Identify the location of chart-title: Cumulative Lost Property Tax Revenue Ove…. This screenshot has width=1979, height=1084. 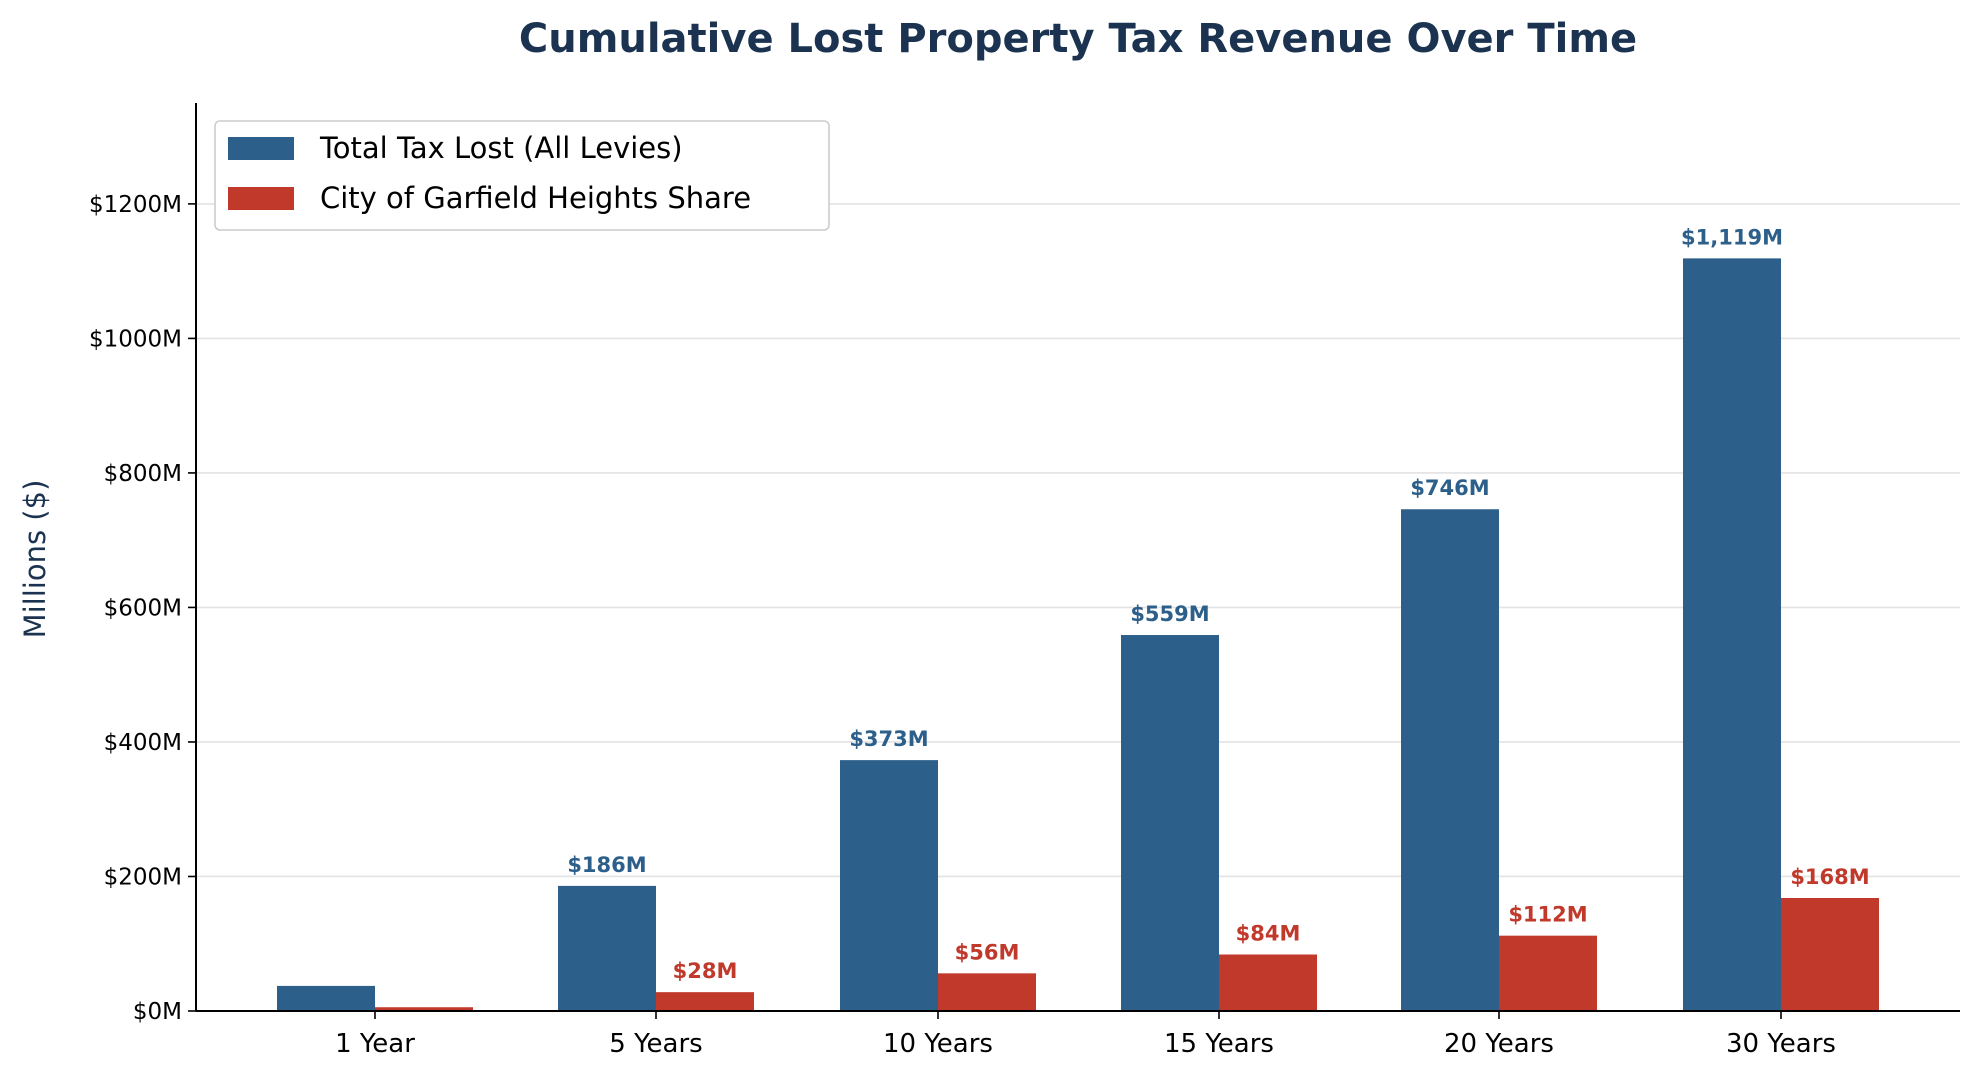
(1078, 39).